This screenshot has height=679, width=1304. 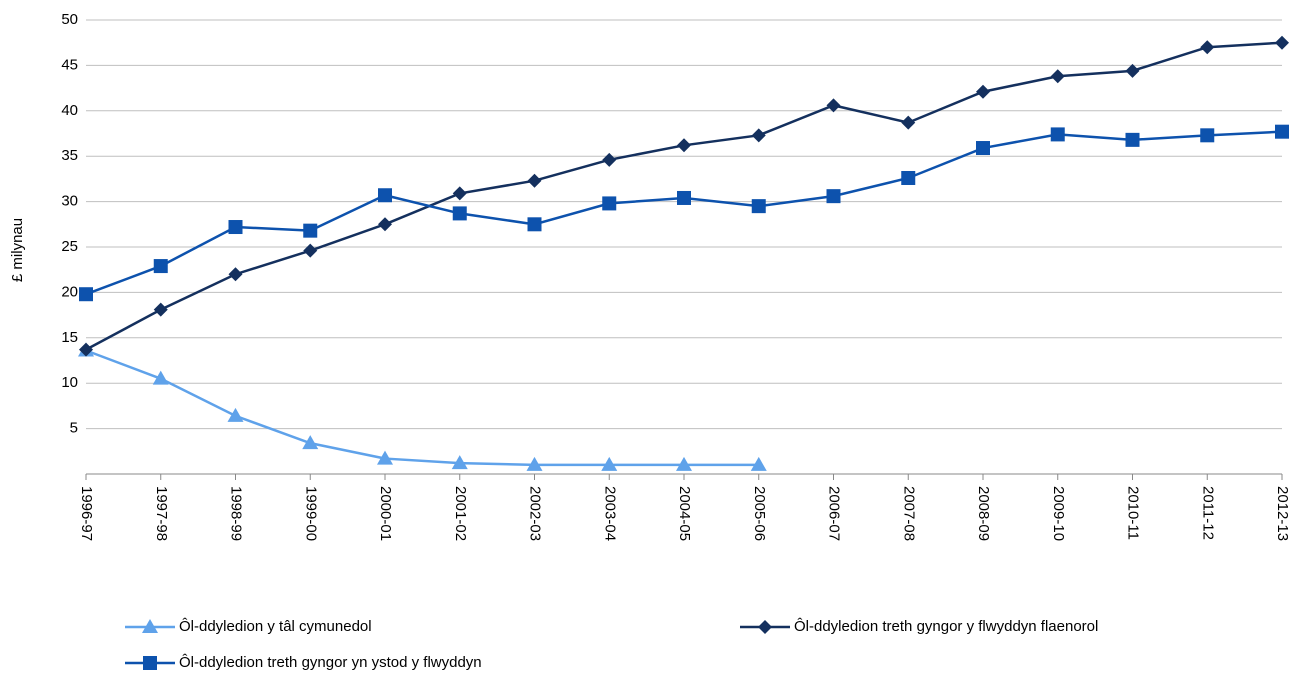 What do you see at coordinates (161, 513) in the screenshot?
I see `x-tick-label: 1997-98` at bounding box center [161, 513].